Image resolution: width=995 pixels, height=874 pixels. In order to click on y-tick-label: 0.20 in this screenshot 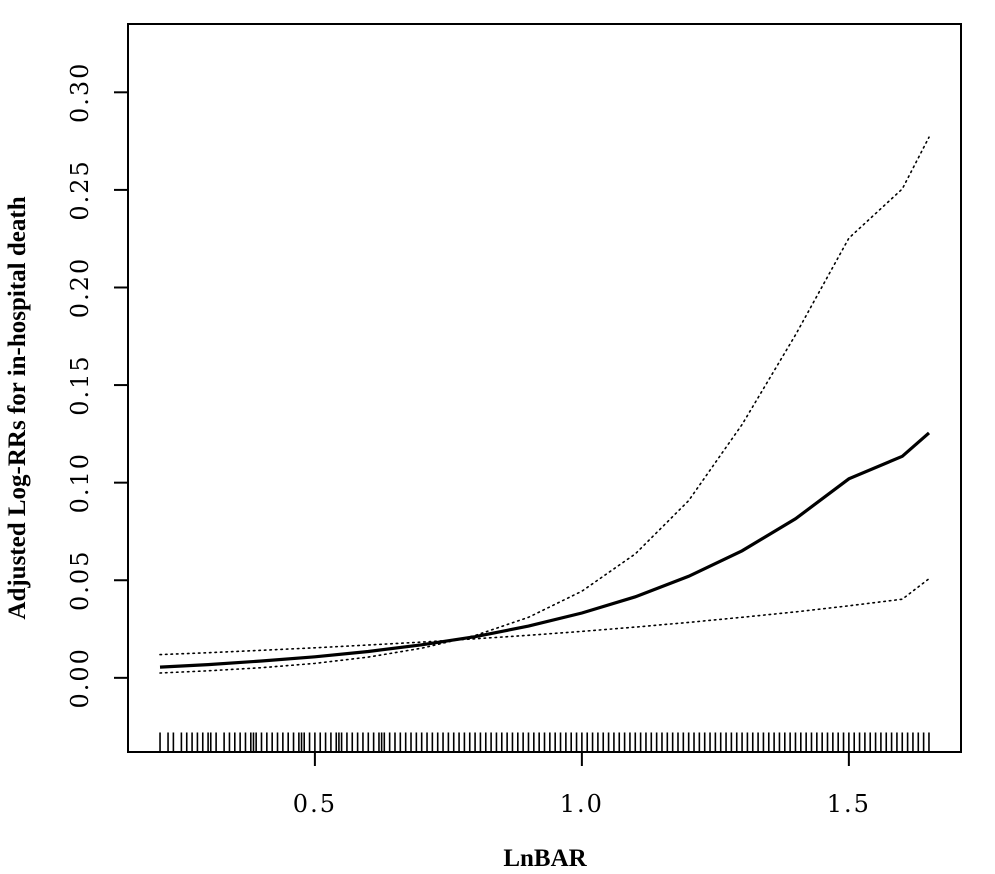, I will do `click(80, 287)`.